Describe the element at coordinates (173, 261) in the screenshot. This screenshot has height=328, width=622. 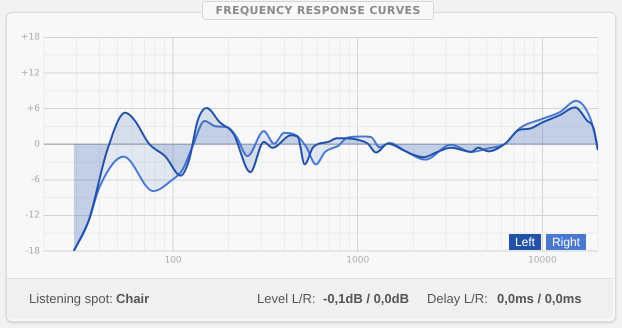
I see `x-tick-label: 100` at that location.